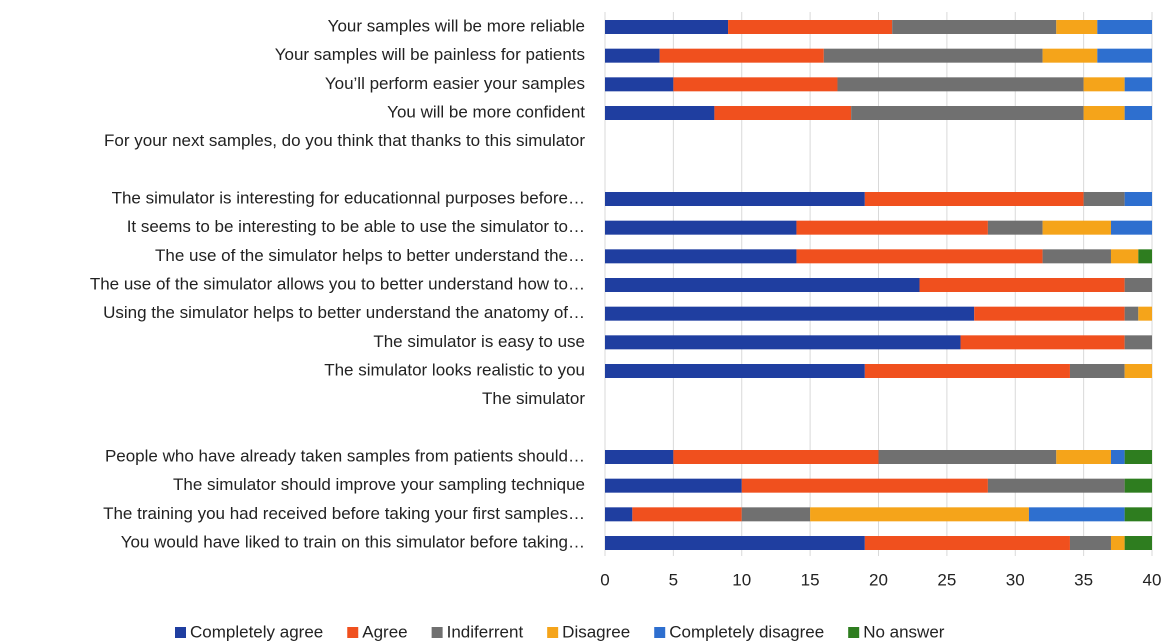 The height and width of the screenshot is (643, 1165). What do you see at coordinates (533, 398) in the screenshot?
I see `y-tick-label: The simulator` at bounding box center [533, 398].